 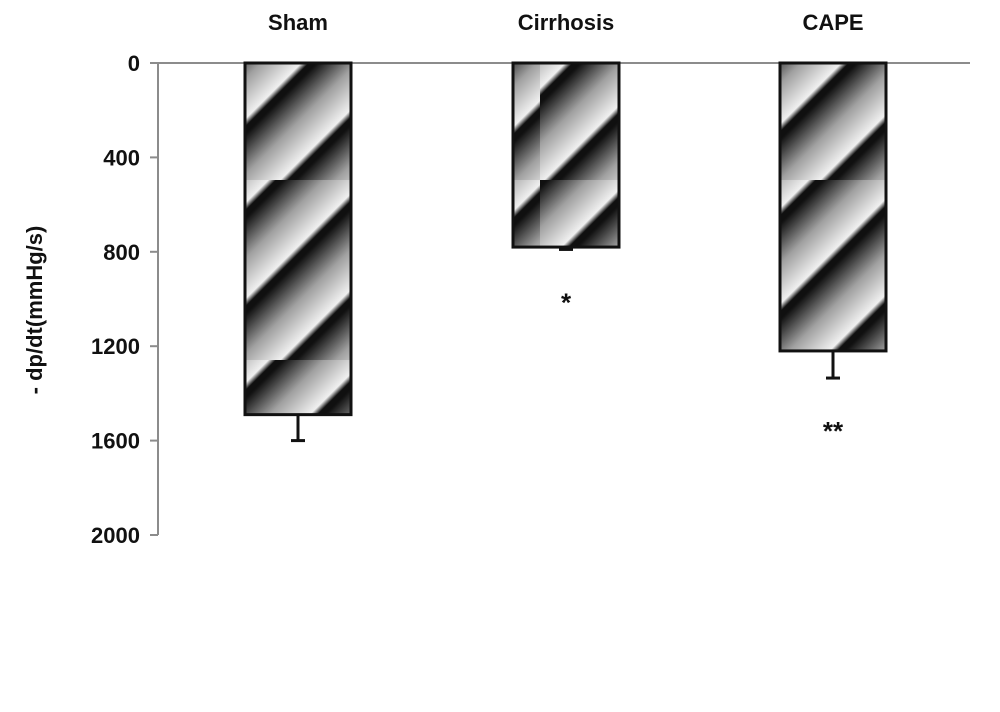 I want to click on category-label: Sham, so click(x=298, y=22).